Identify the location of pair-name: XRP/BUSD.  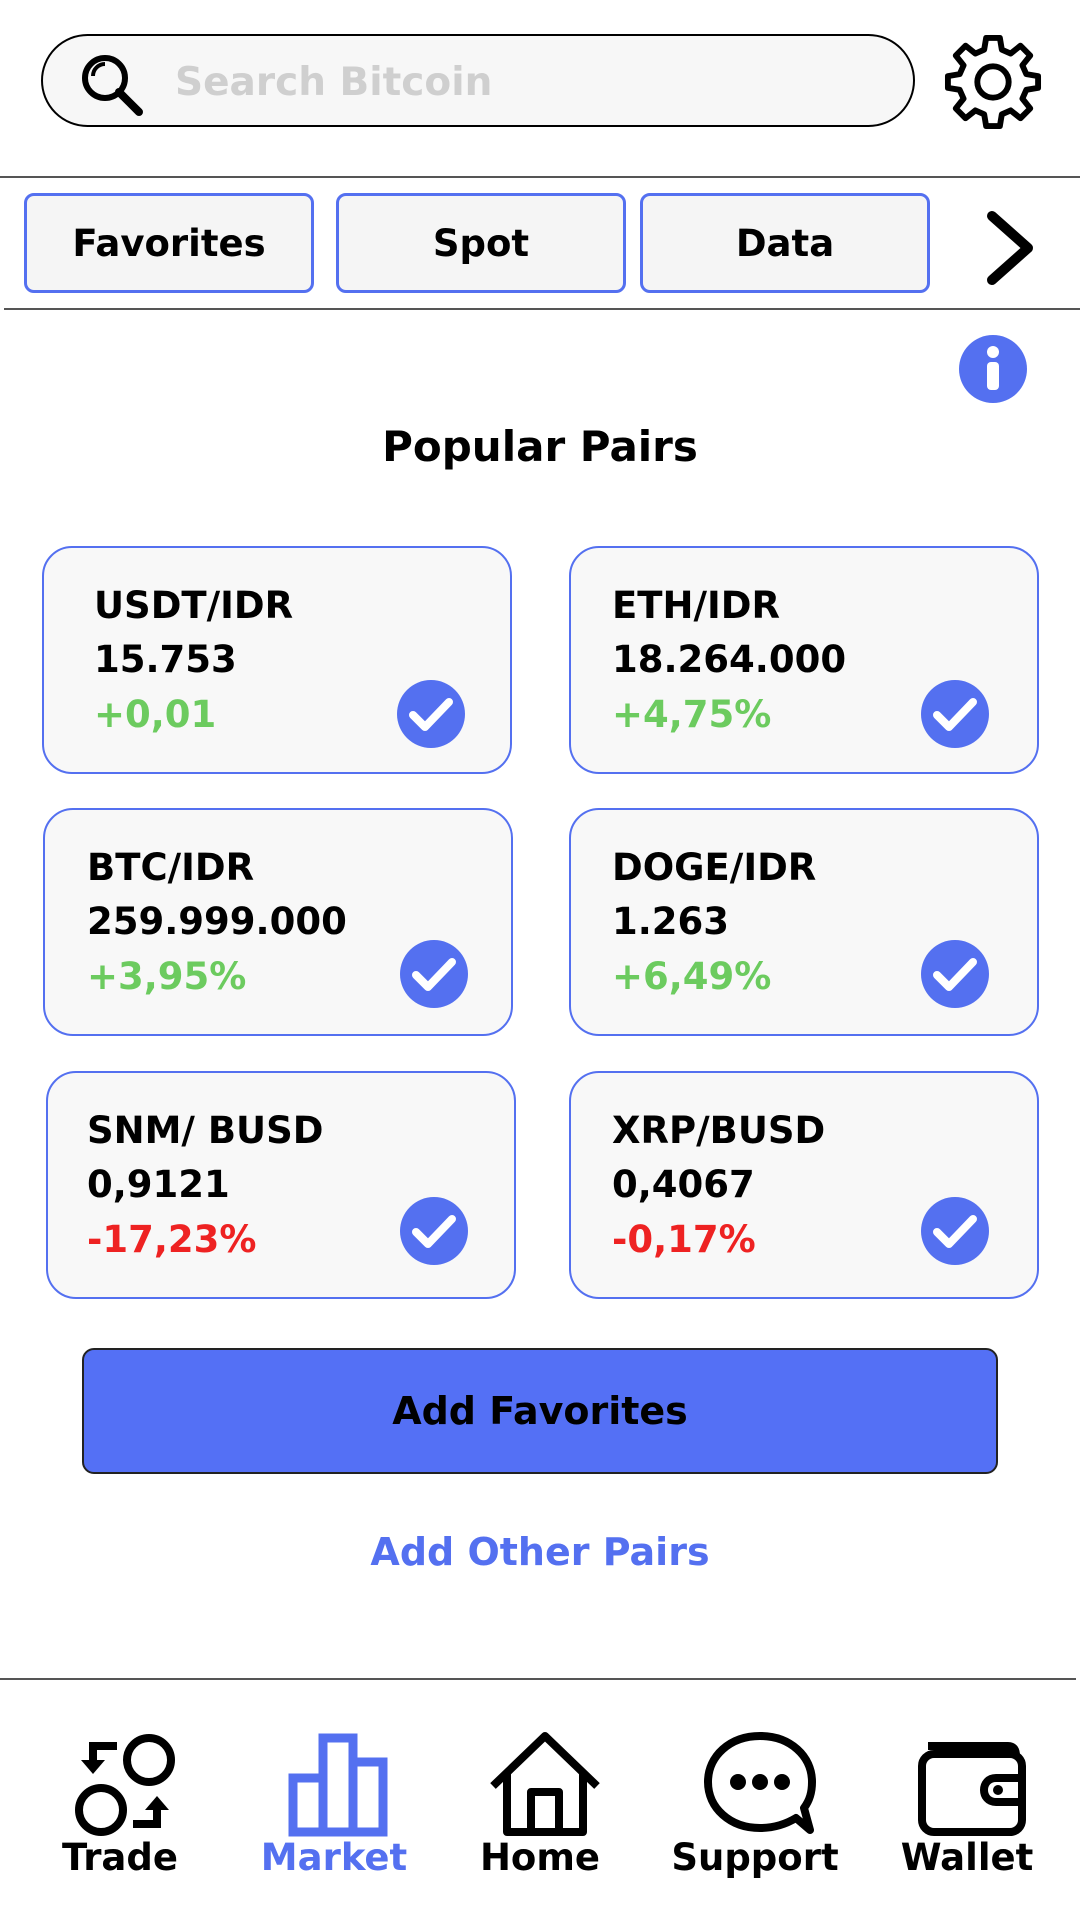
(719, 1130).